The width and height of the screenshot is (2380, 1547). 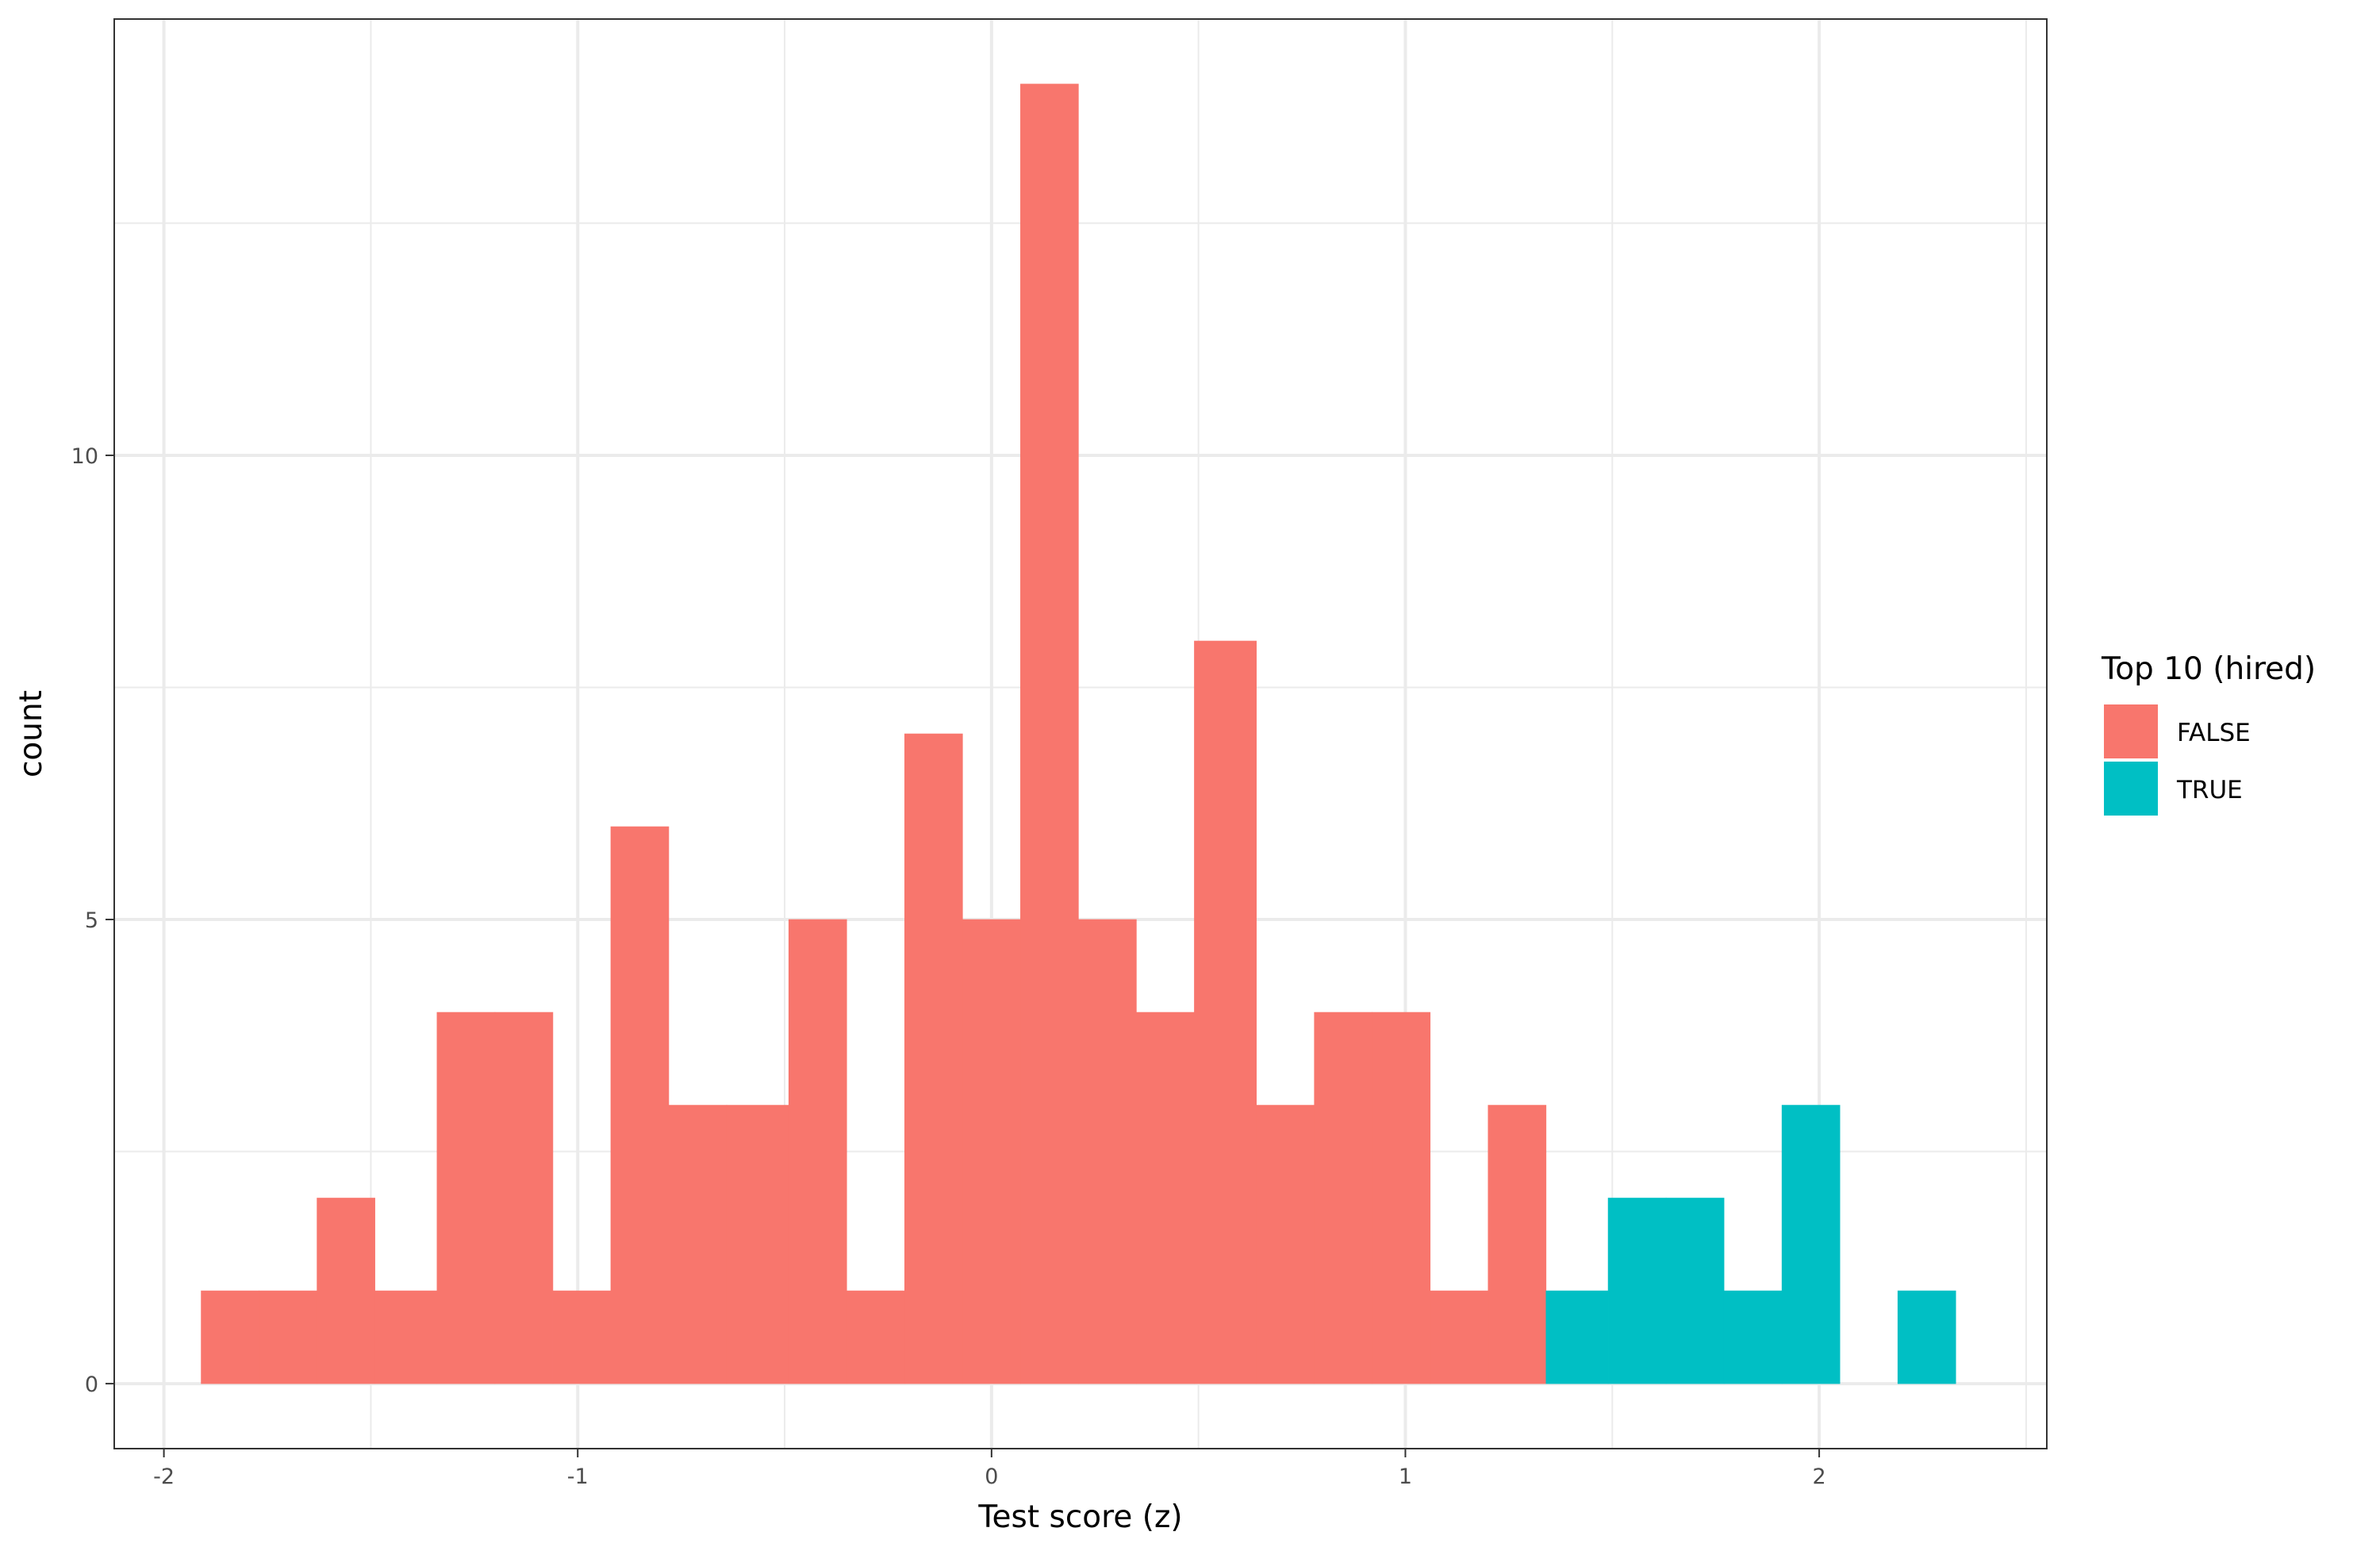 What do you see at coordinates (2214, 733) in the screenshot?
I see `legend-label-false: FALSE` at bounding box center [2214, 733].